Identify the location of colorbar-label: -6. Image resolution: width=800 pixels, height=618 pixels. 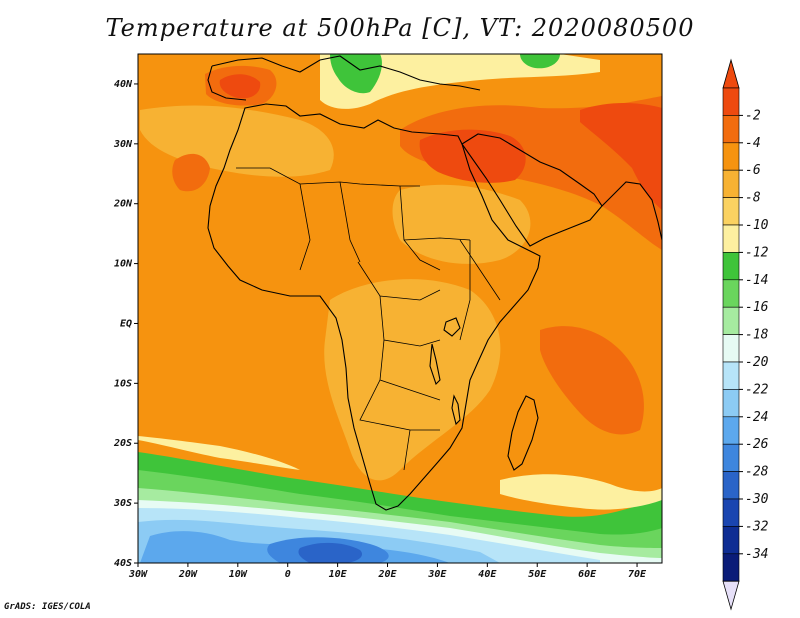
(753, 170).